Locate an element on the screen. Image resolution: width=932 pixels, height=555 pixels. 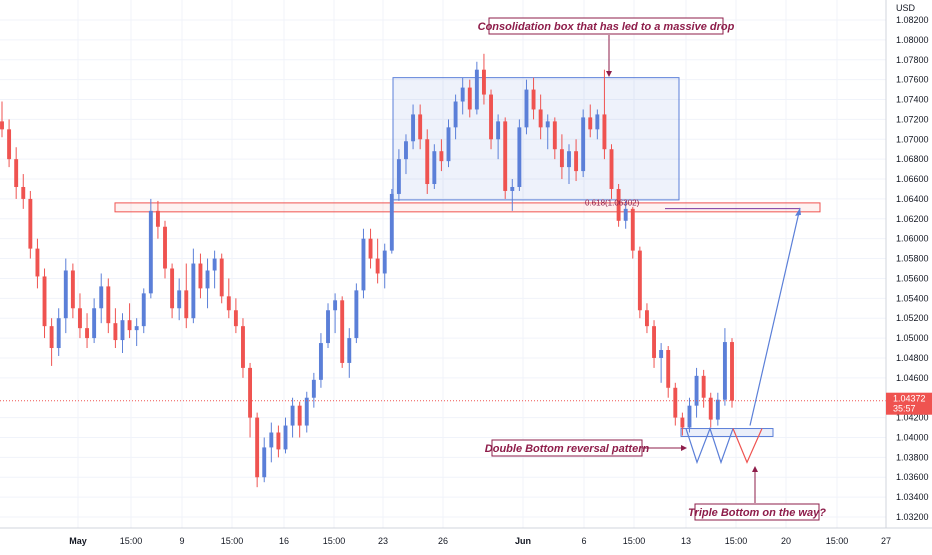
y-tick-label: 1.07200 is located at coordinates (912, 119).